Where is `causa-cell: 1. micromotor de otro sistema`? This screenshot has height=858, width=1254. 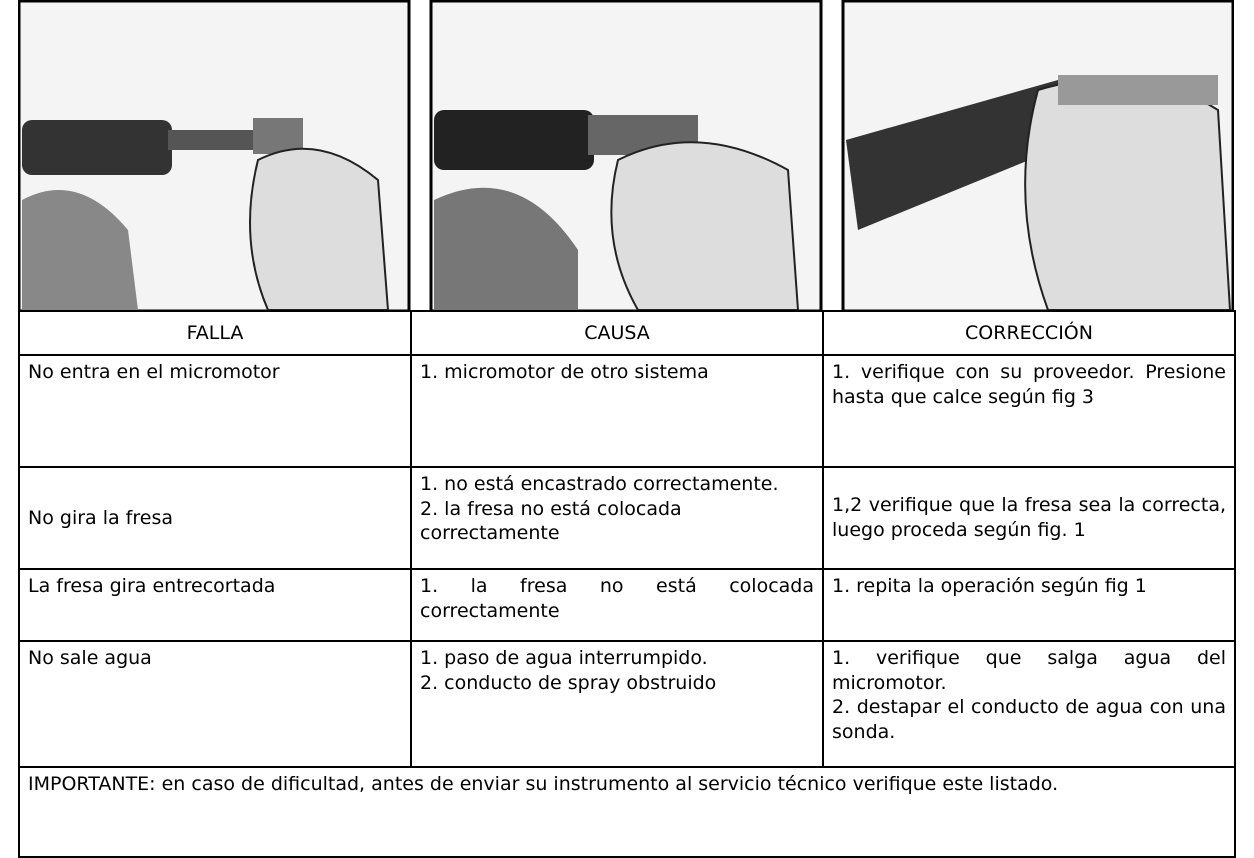 causa-cell: 1. micromotor de otro sistema is located at coordinates (617, 411).